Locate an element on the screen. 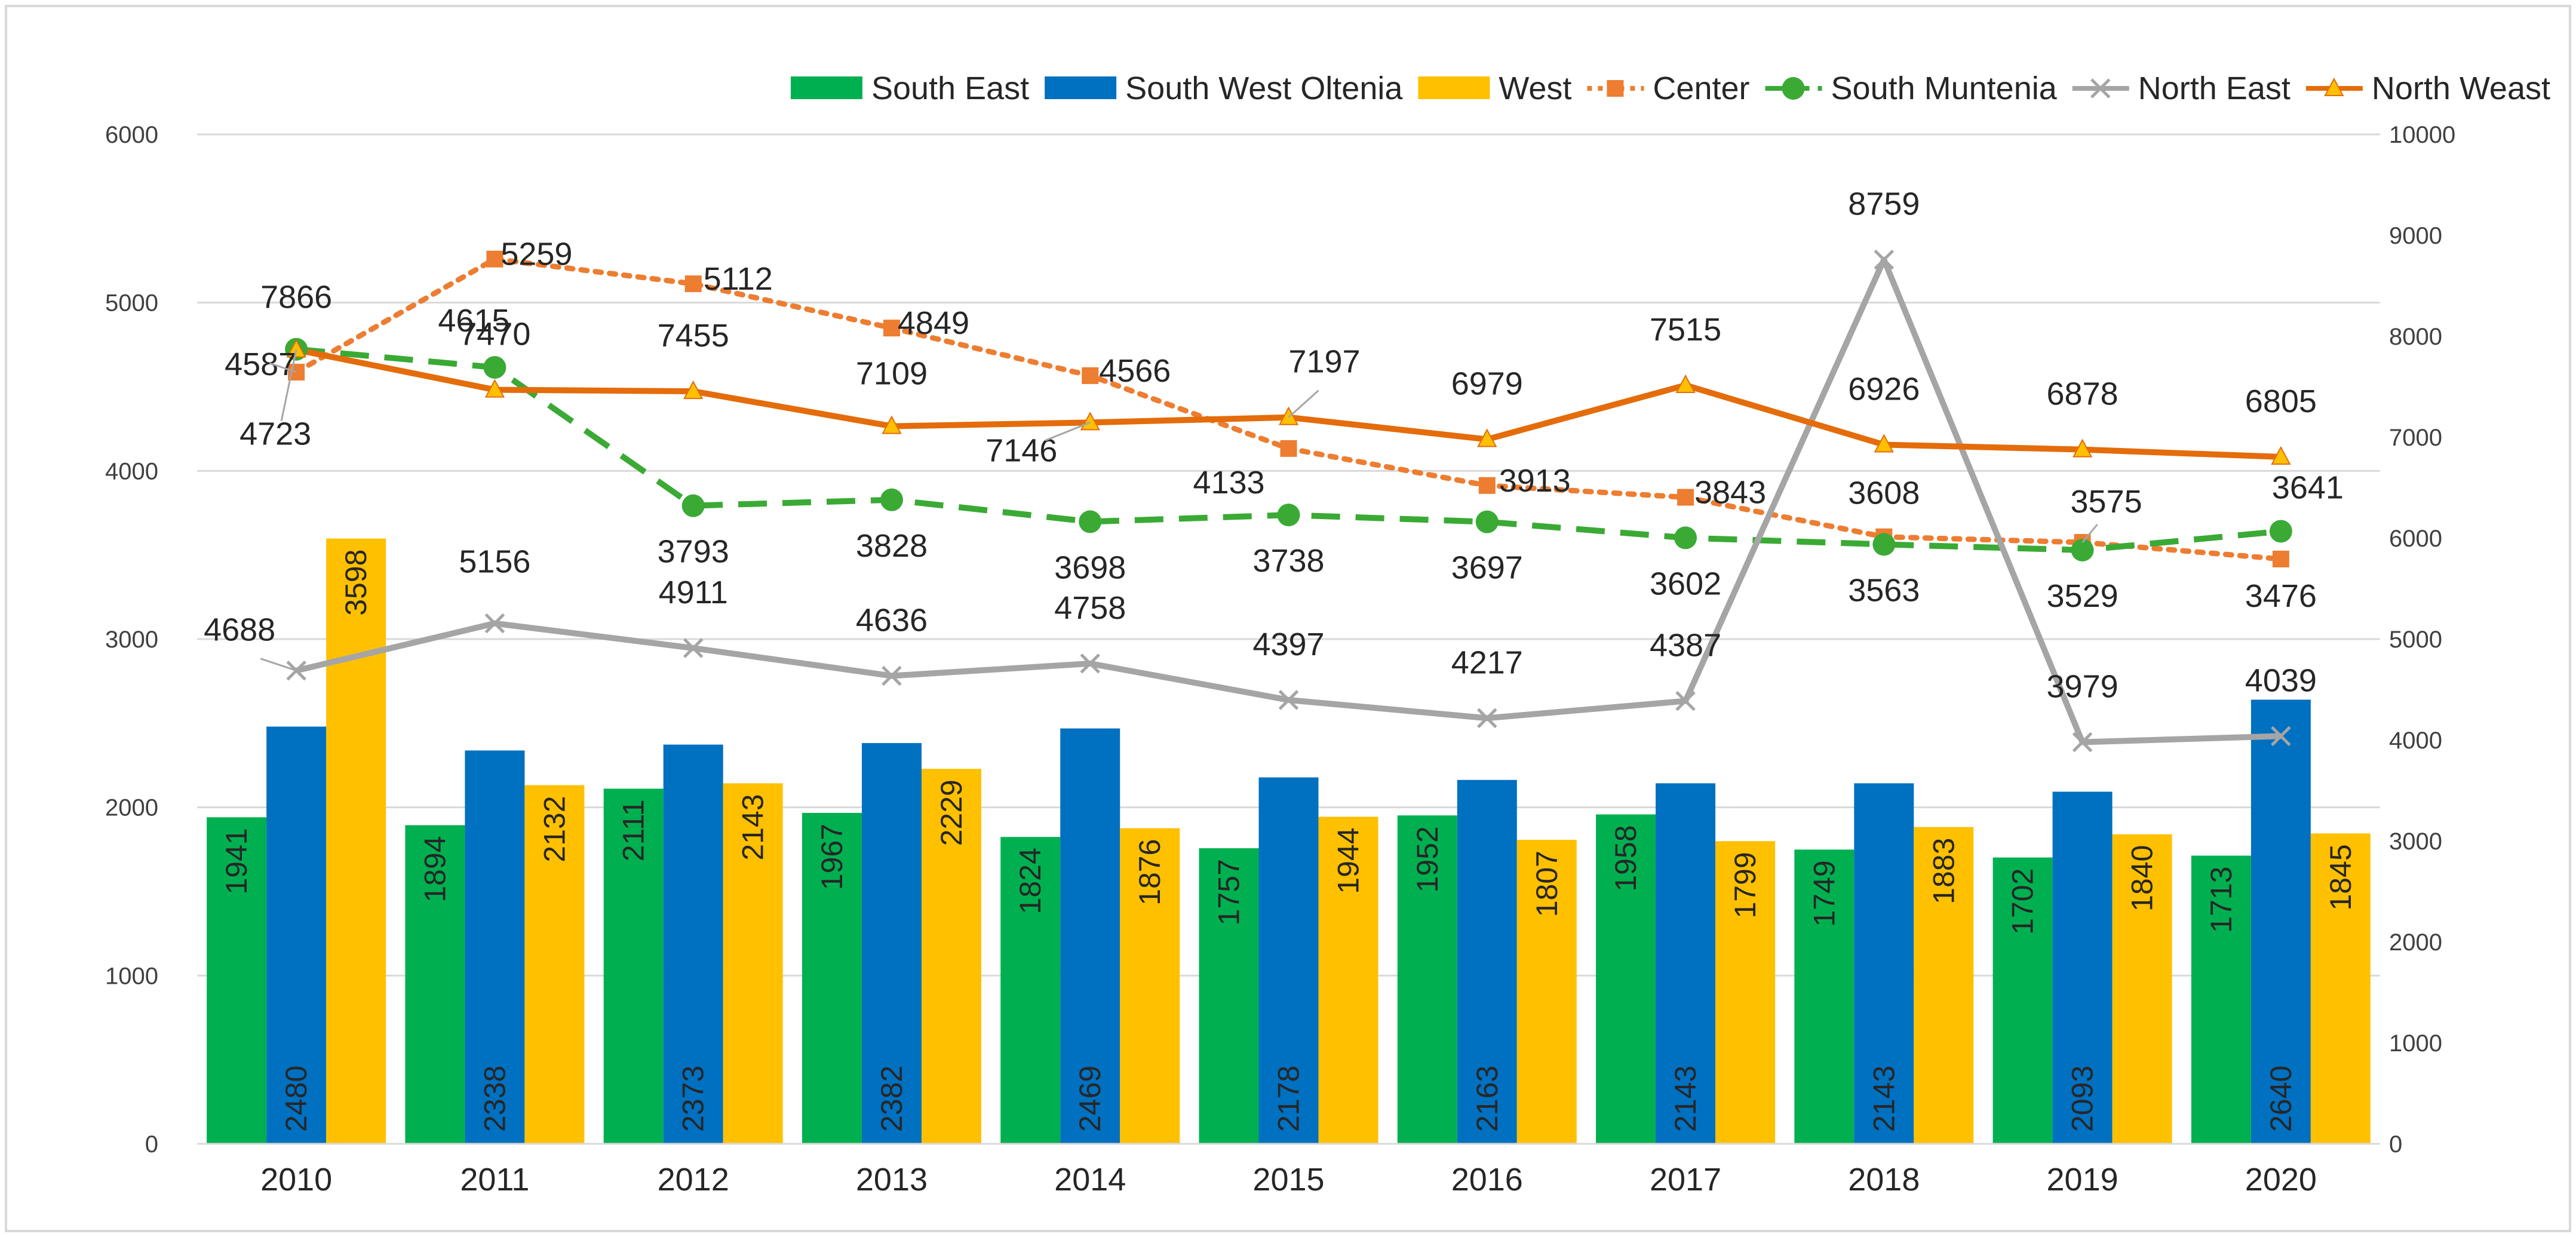 This screenshot has width=2576, height=1237. x-tick-label: 2013 is located at coordinates (892, 1180).